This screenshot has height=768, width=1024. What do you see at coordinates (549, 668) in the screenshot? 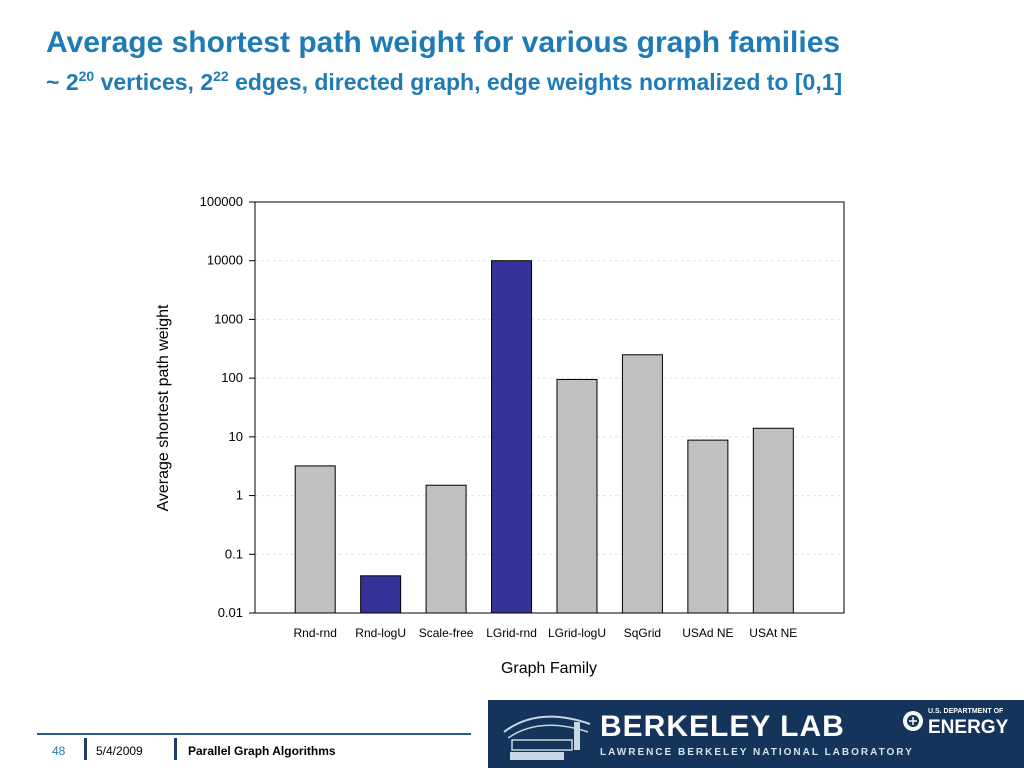
I see `x-axis-title: Graph Family` at bounding box center [549, 668].